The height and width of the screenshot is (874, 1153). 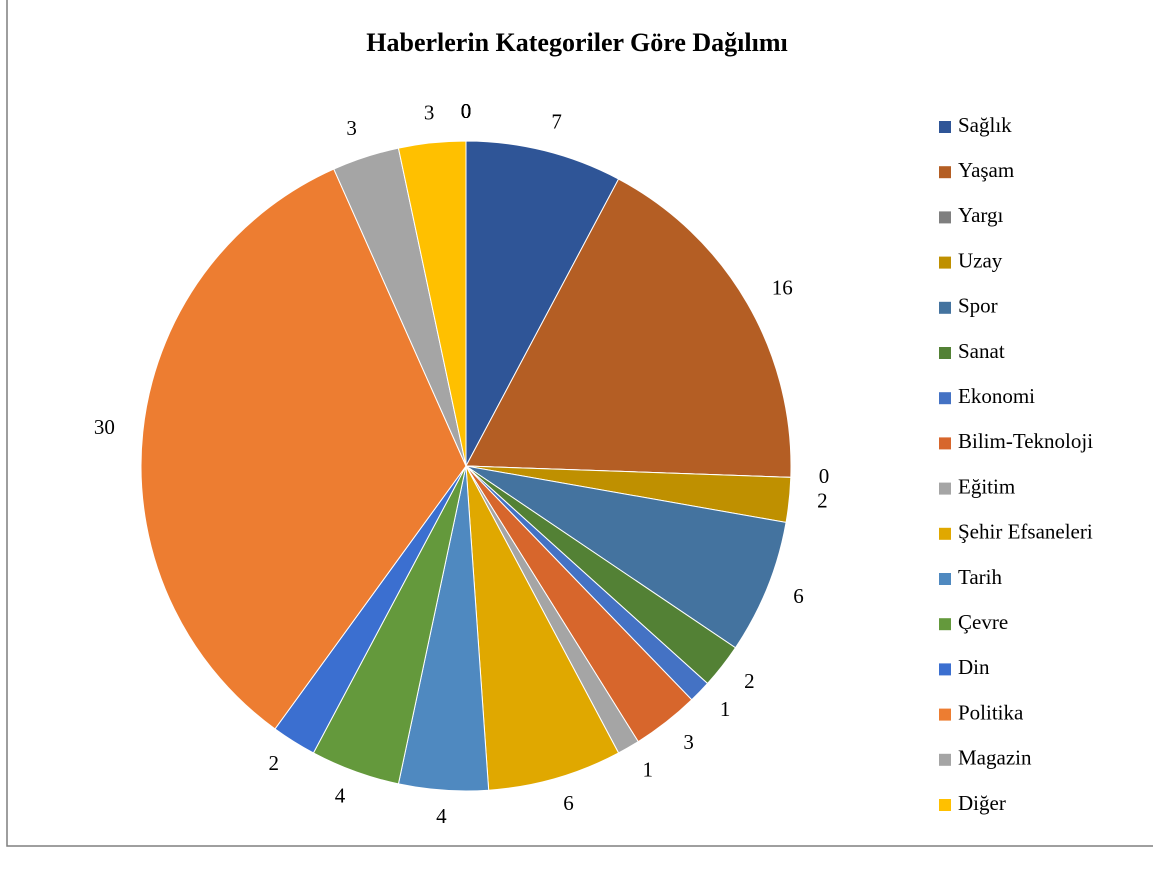 What do you see at coordinates (983, 622) in the screenshot?
I see `legend-label: Çevre` at bounding box center [983, 622].